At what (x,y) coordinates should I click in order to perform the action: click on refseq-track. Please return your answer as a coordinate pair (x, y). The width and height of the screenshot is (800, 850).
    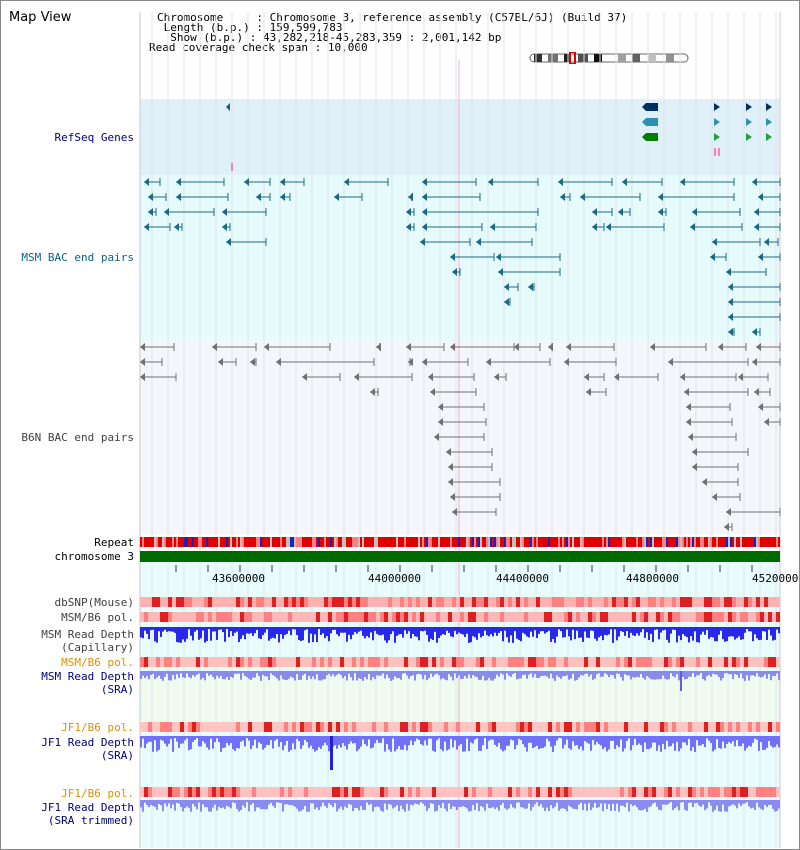
    Looking at the image, I should click on (460, 137).